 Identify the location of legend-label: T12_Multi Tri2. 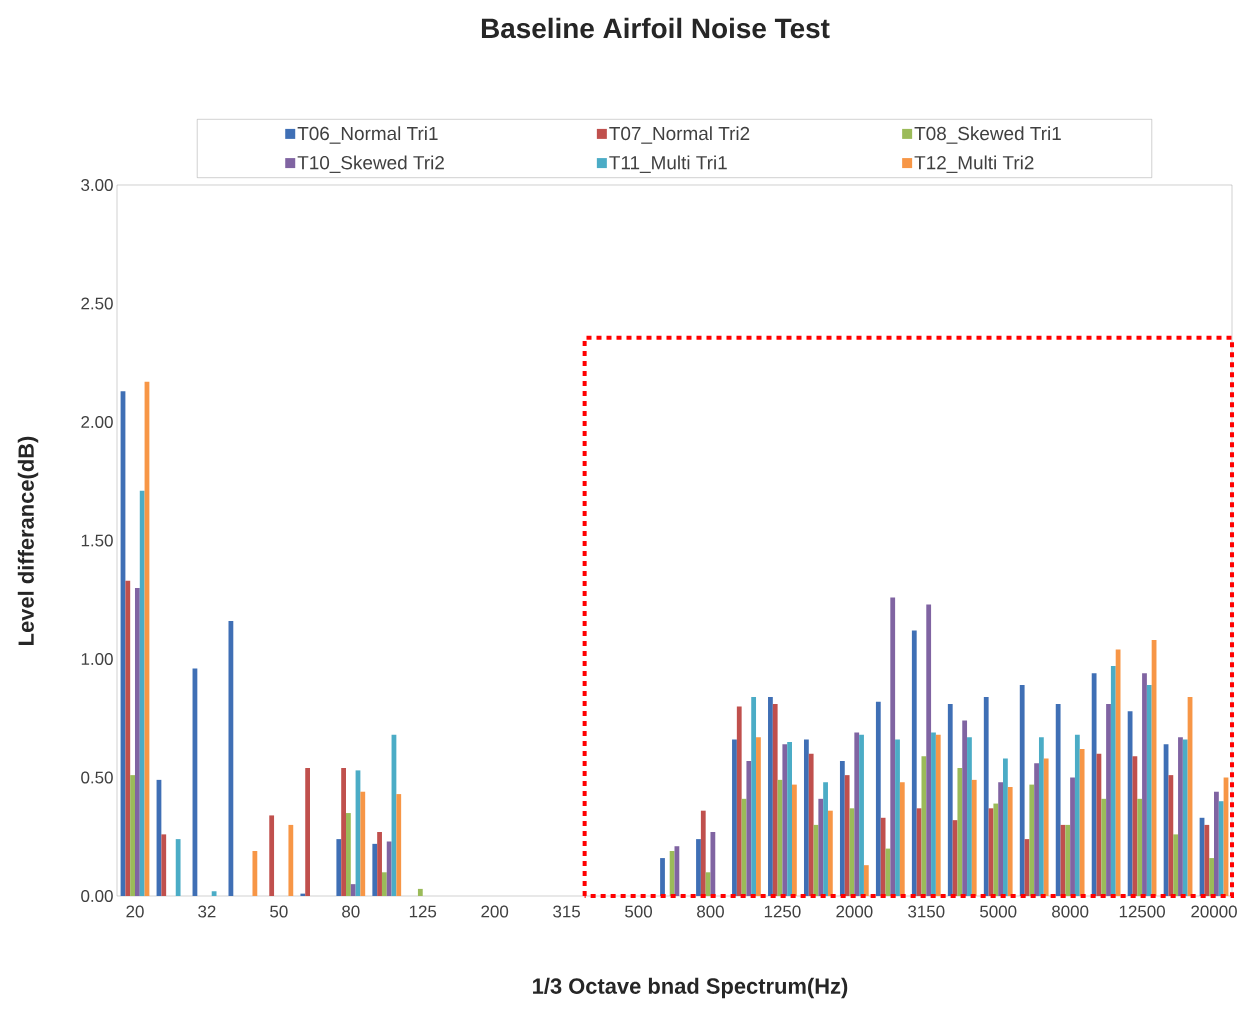
(974, 164).